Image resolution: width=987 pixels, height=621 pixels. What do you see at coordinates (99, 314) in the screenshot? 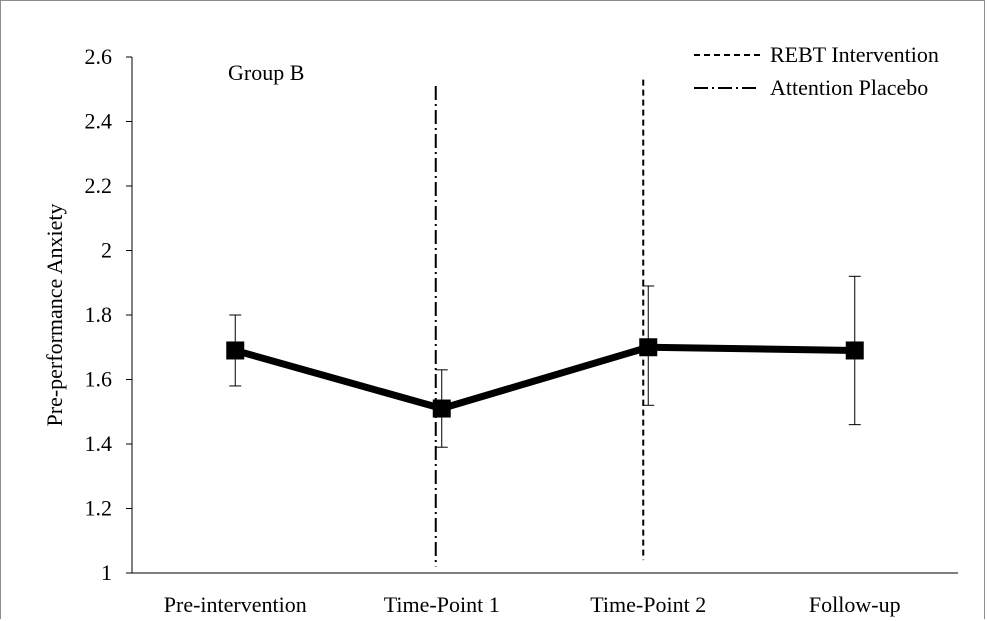
I see `y-tick-label: 1.8` at bounding box center [99, 314].